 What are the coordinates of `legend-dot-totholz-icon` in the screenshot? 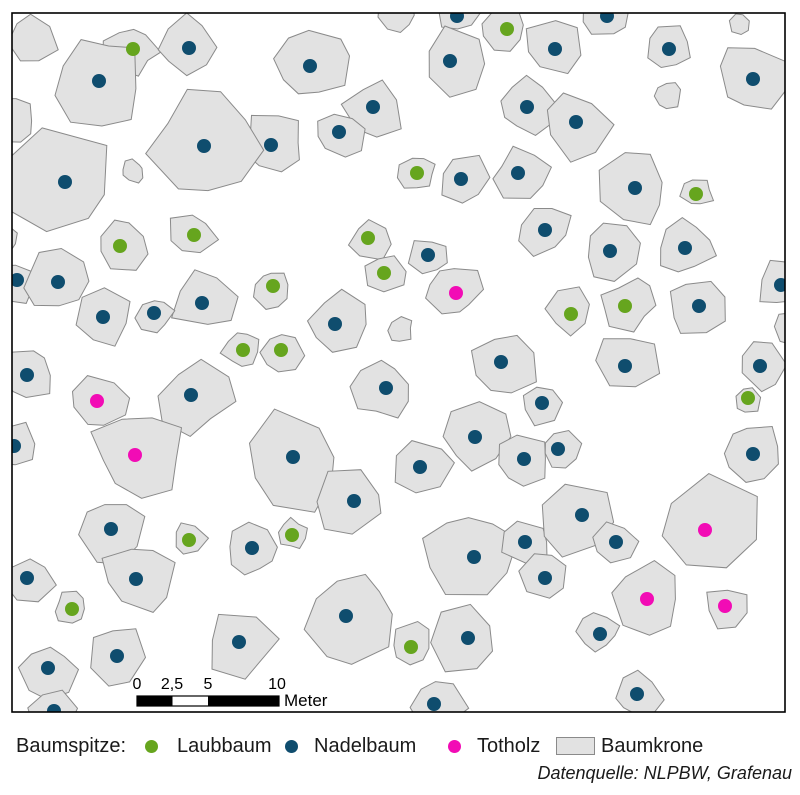 It's located at (454, 746).